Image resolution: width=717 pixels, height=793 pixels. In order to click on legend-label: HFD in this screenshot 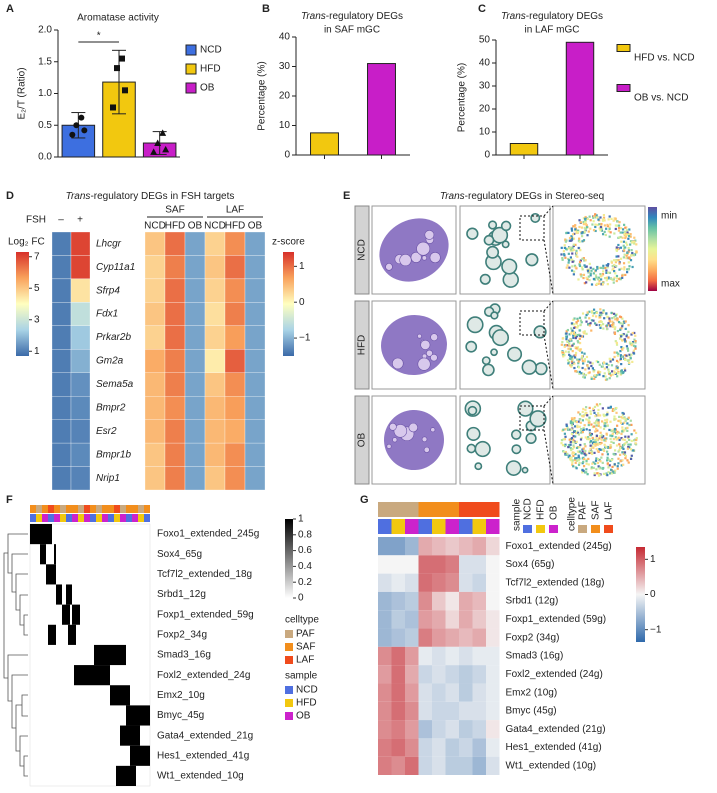, I will do `click(306, 703)`.